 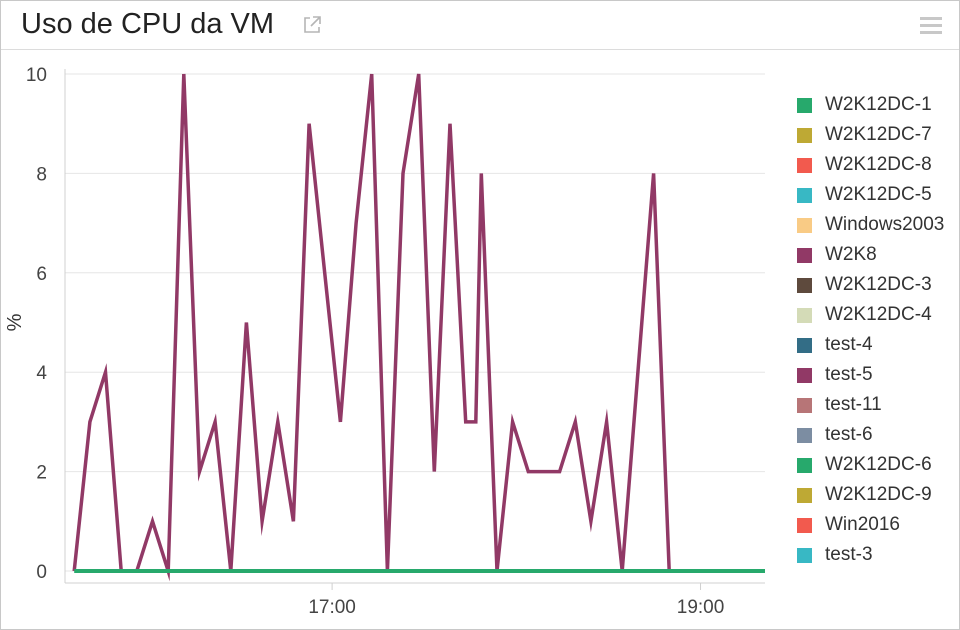 I want to click on widget-title: Uso de CPU da VM, so click(x=148, y=24).